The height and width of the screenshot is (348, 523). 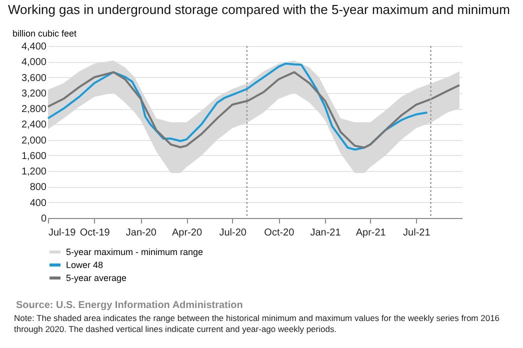 I want to click on source-note: Source: U.S. Energy Information Administration, so click(x=130, y=305).